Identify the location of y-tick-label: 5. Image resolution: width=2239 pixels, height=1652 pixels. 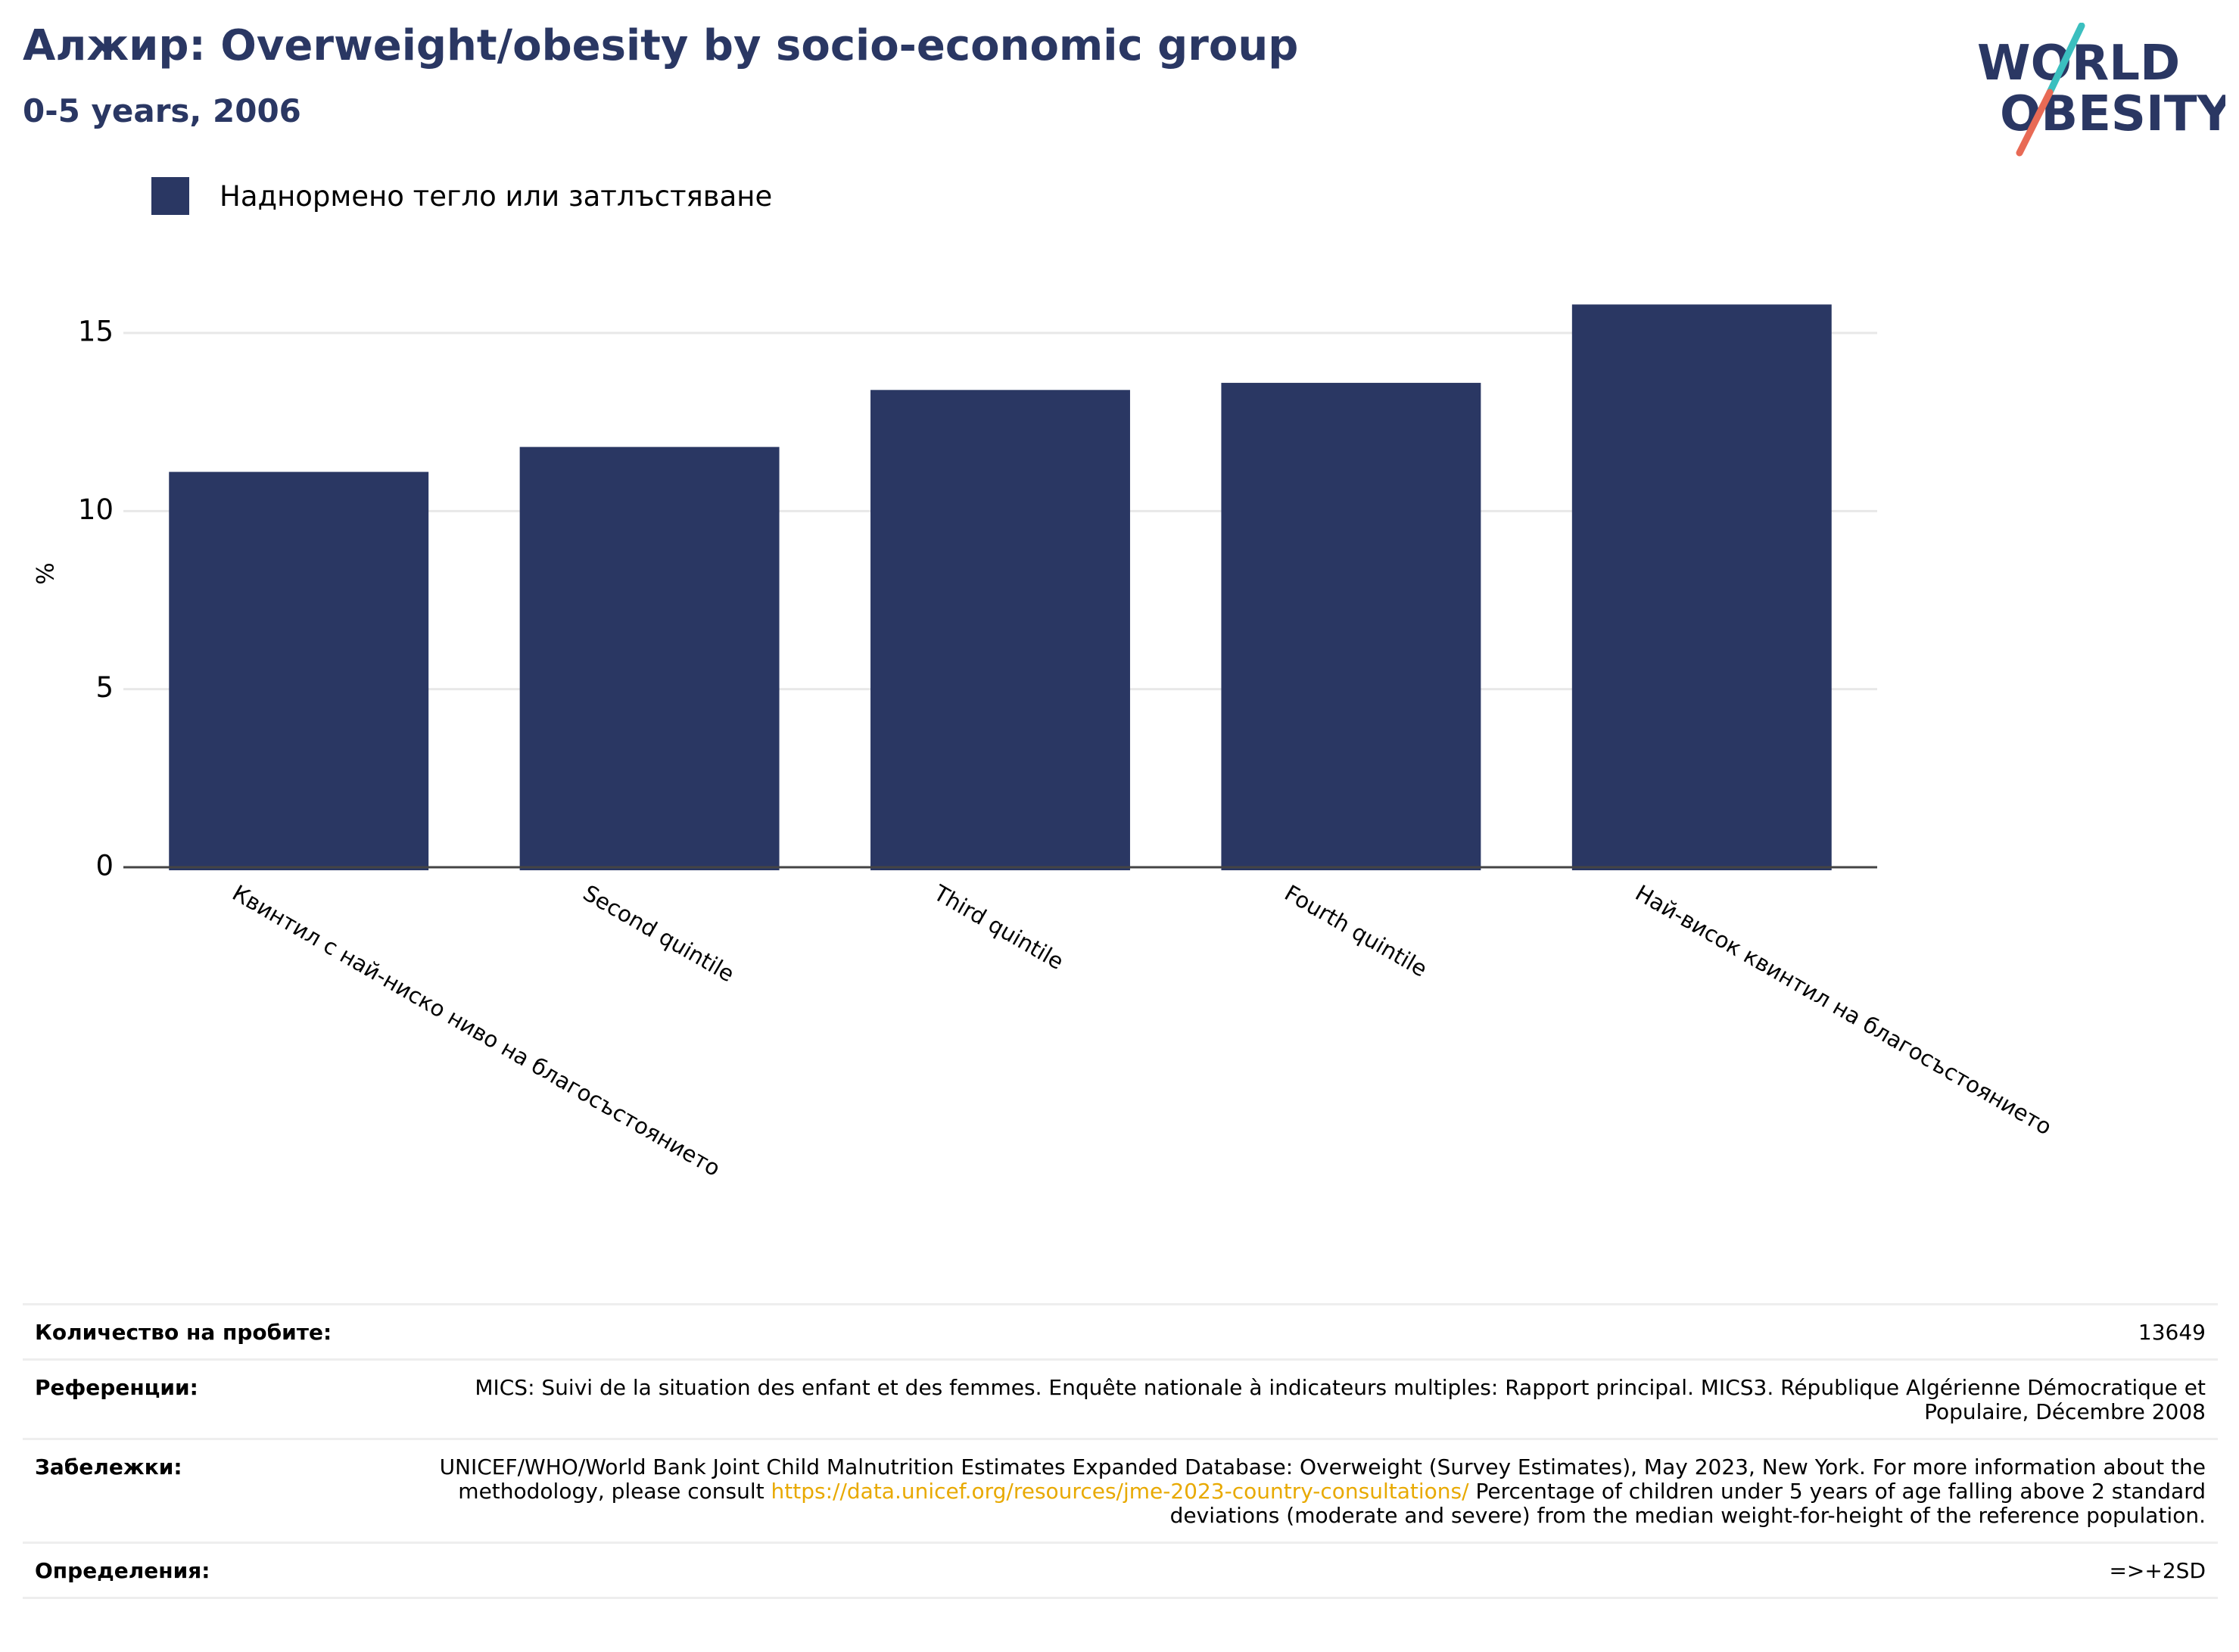
(105, 688).